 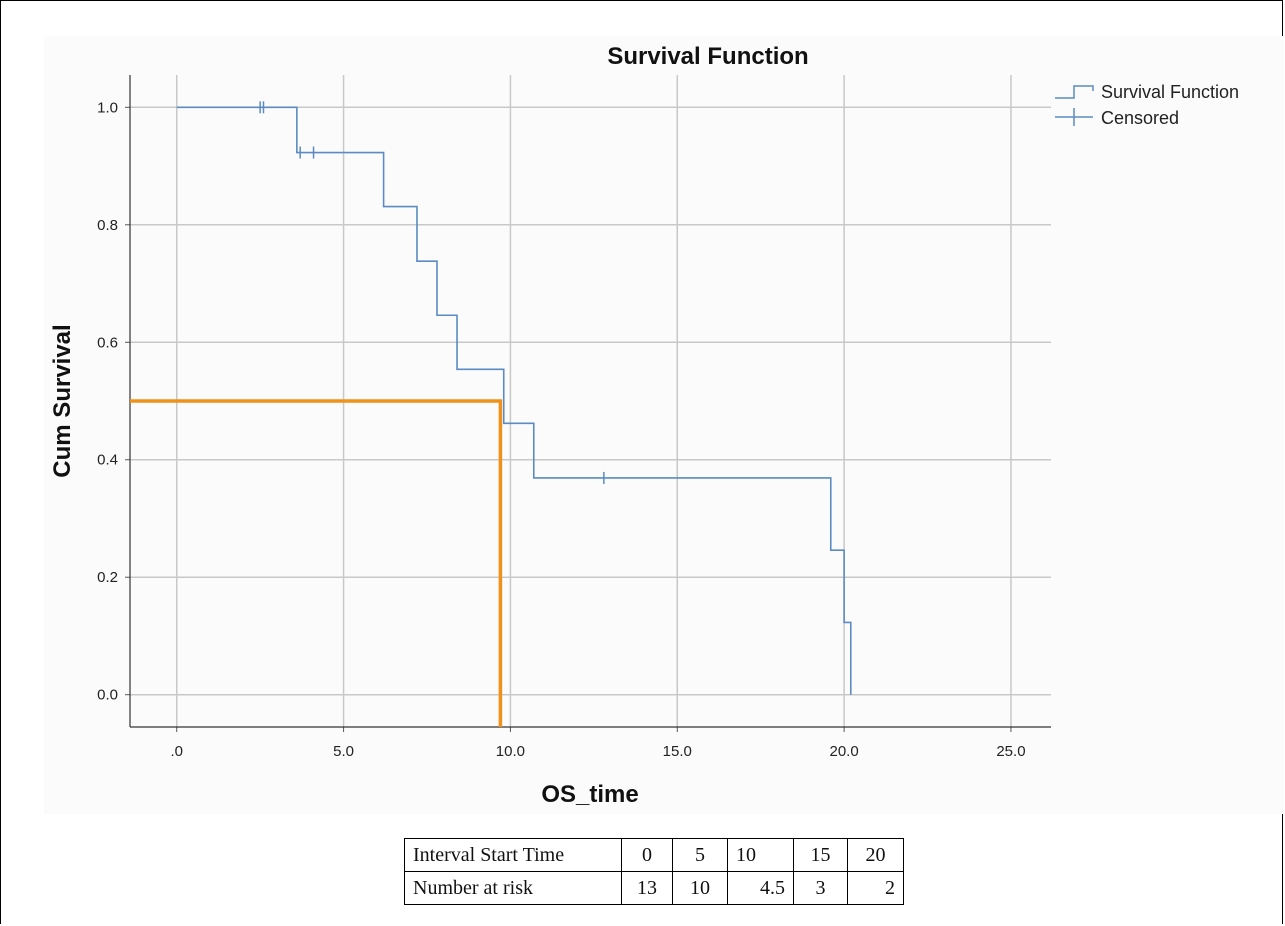 What do you see at coordinates (875, 855) in the screenshot?
I see `risk-table-header-cell: 20` at bounding box center [875, 855].